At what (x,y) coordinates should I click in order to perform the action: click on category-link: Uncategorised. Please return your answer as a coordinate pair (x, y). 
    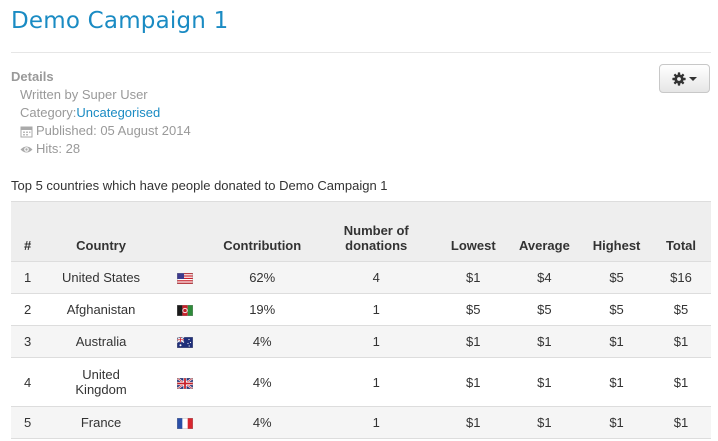
    Looking at the image, I should click on (118, 112).